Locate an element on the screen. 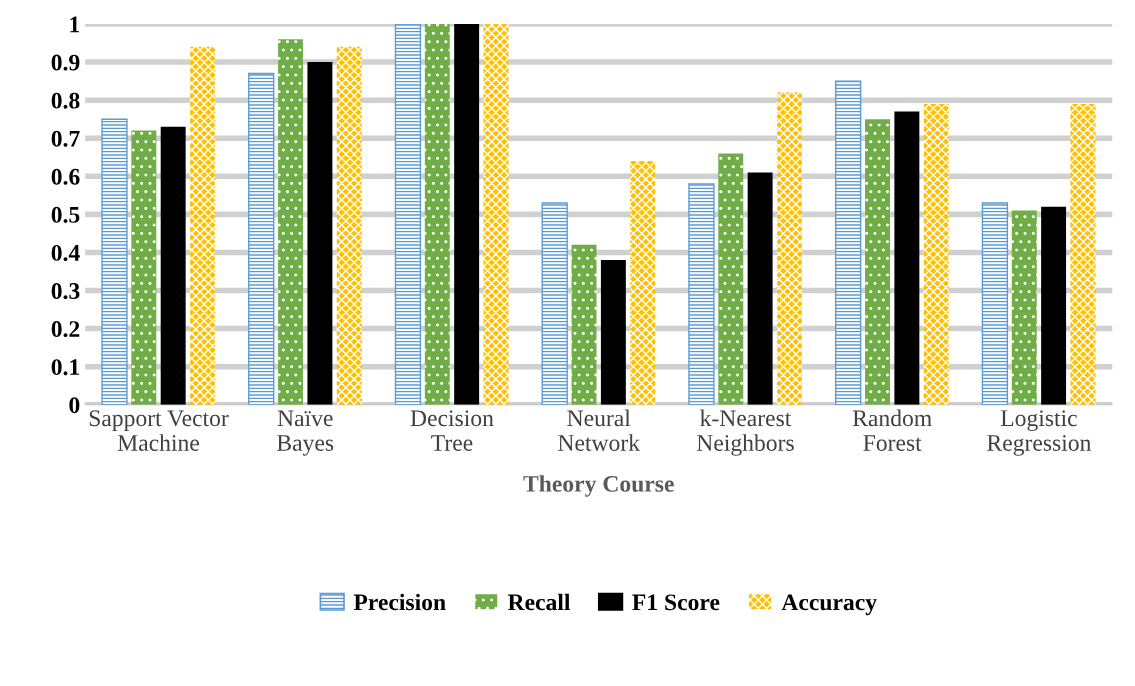 The width and height of the screenshot is (1135, 686). legend-label: Precision is located at coordinates (399, 602).